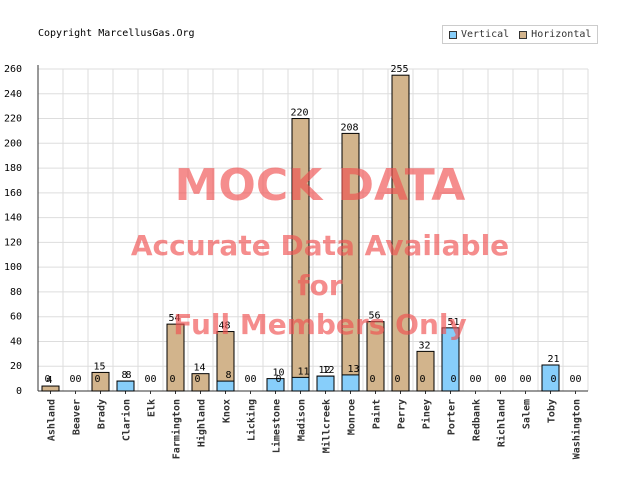 Image resolution: width=640 pixels, height=500 pixels. I want to click on value-label-horizontal: 54, so click(174, 318).